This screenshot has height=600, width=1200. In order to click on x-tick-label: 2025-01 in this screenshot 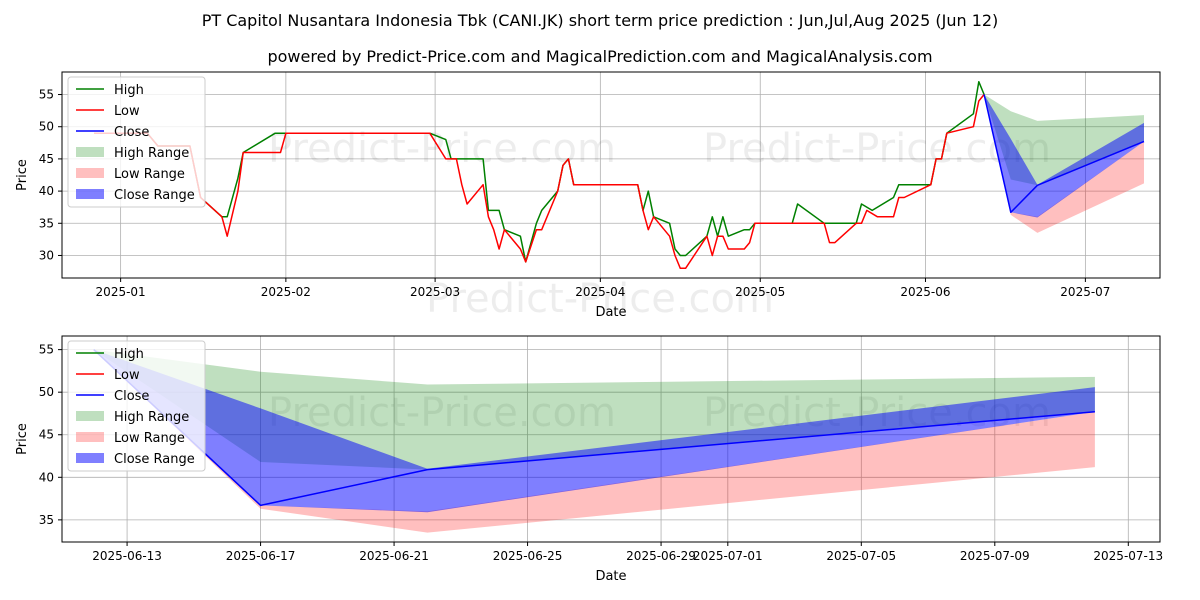, I will do `click(121, 292)`.